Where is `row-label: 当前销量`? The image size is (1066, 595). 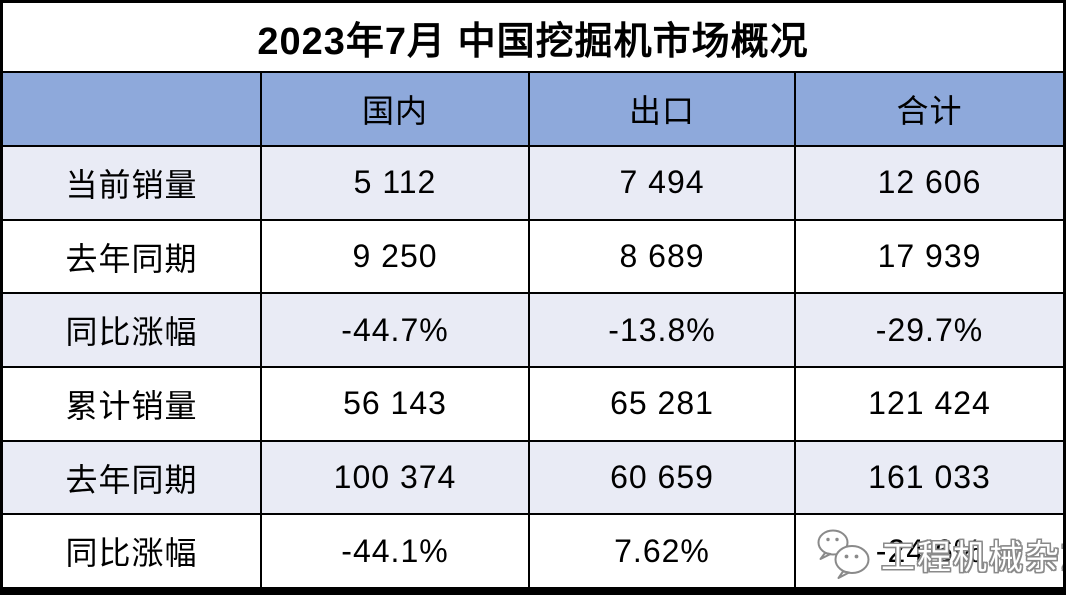 row-label: 当前销量 is located at coordinates (132, 183).